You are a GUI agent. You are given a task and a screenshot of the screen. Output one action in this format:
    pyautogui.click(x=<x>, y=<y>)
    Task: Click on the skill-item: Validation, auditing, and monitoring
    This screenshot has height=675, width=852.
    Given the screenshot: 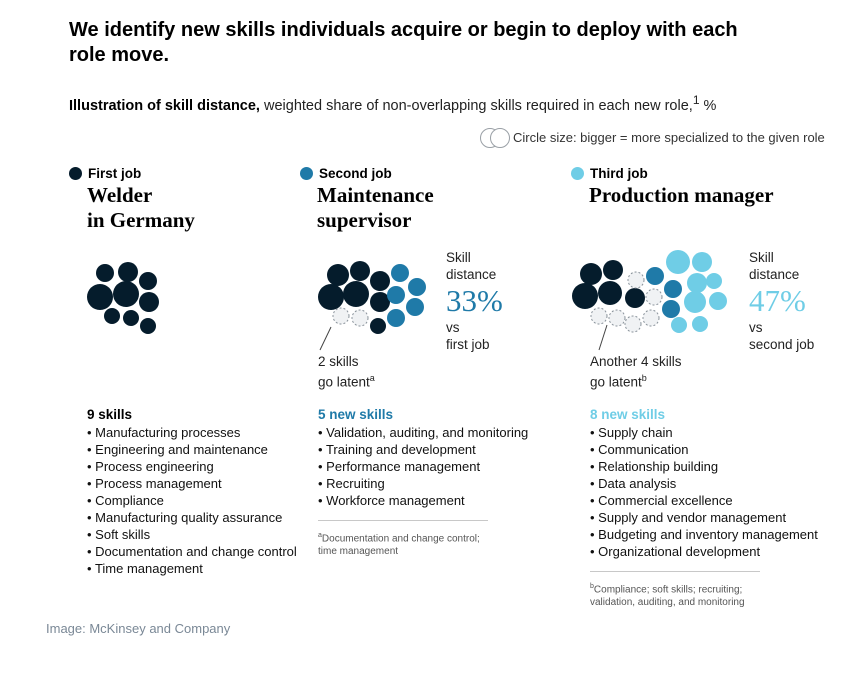 What is the action you would take?
    pyautogui.click(x=433, y=432)
    